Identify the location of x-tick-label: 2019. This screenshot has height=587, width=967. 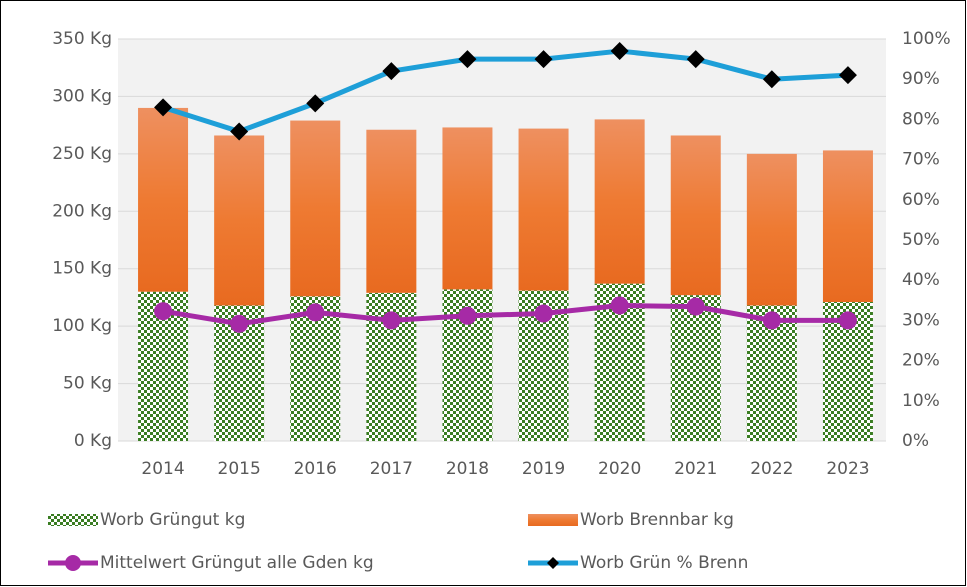
(543, 469).